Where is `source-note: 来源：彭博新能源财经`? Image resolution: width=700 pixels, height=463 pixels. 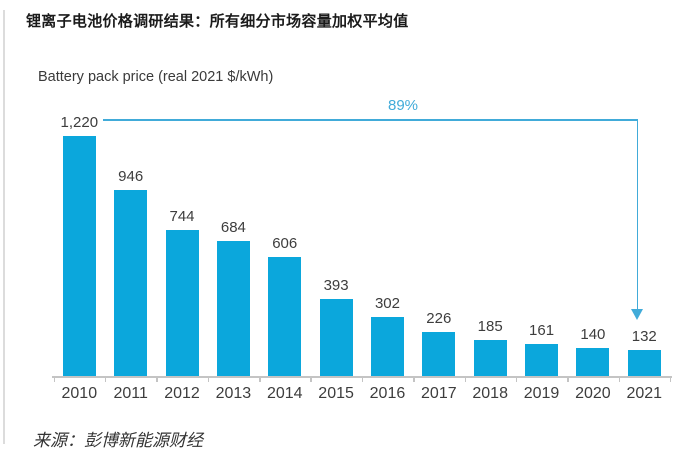 source-note: 来源：彭博新能源财经 is located at coordinates (118, 440).